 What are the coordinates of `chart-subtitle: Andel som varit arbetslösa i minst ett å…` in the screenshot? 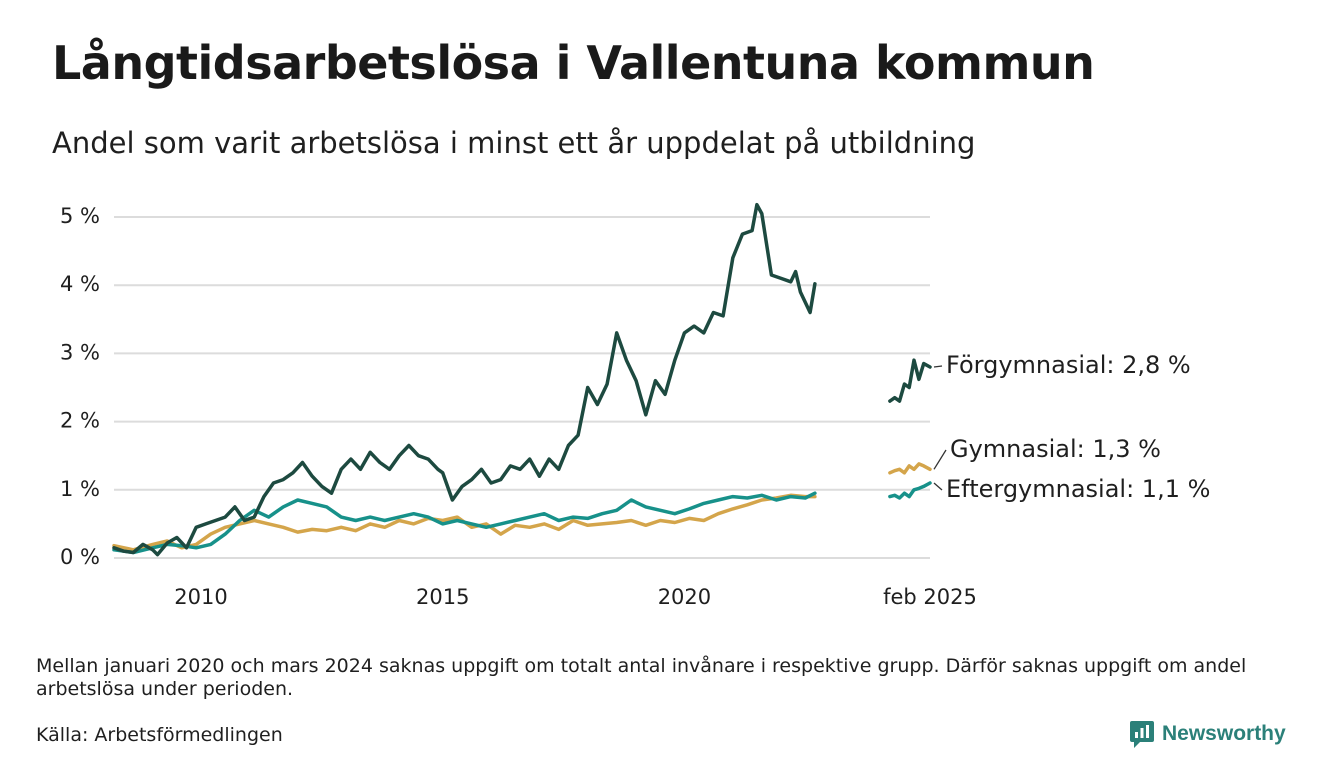 It's located at (514, 143).